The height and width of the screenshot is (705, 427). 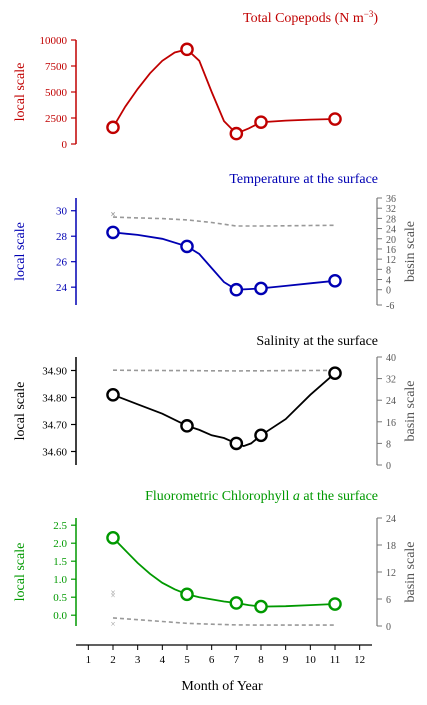 What do you see at coordinates (54, 372) in the screenshot?
I see `left-tick-label: 34.90` at bounding box center [54, 372].